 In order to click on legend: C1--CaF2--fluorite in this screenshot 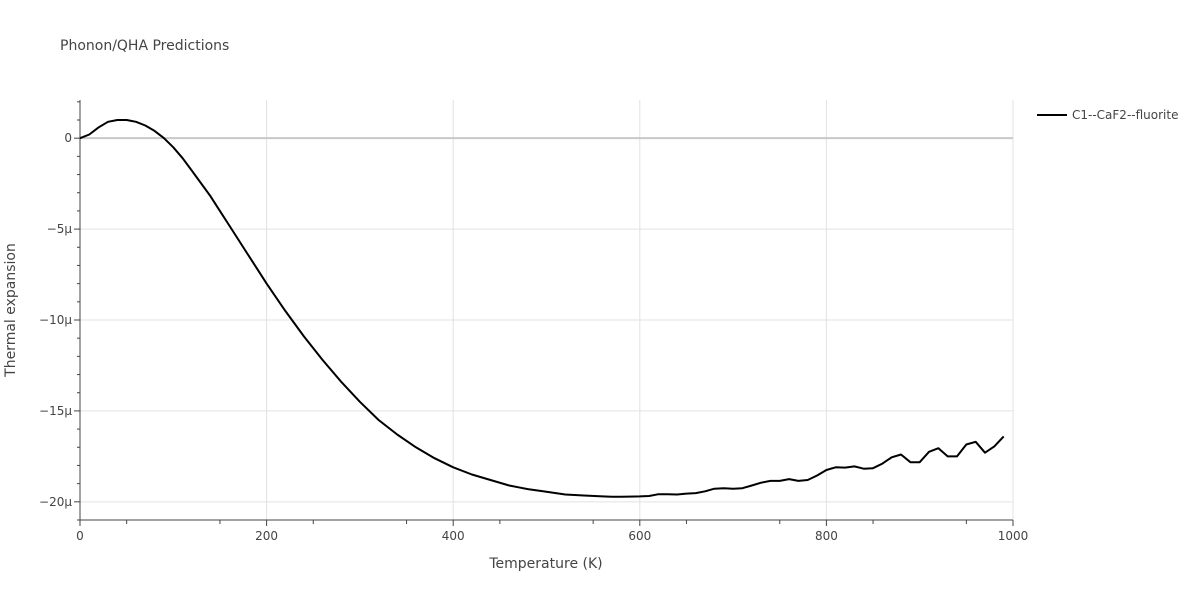, I will do `click(1107, 115)`.